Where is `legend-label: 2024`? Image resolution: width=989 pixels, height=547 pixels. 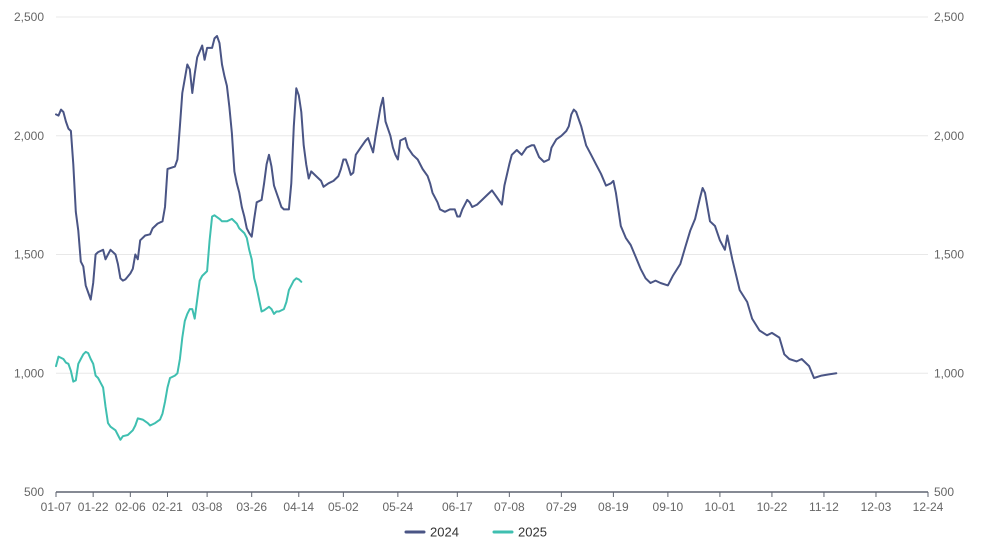 legend-label: 2024 is located at coordinates (444, 532).